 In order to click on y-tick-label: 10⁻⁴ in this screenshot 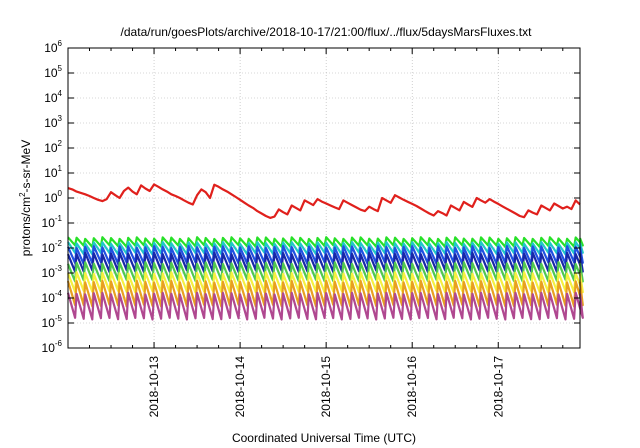, I will do `click(52, 297)`.